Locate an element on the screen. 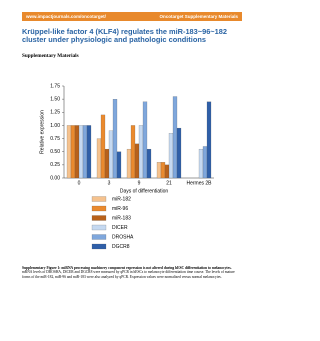 The width and height of the screenshot is (320, 341). y-tick-label: 0.75 is located at coordinates (55, 139).